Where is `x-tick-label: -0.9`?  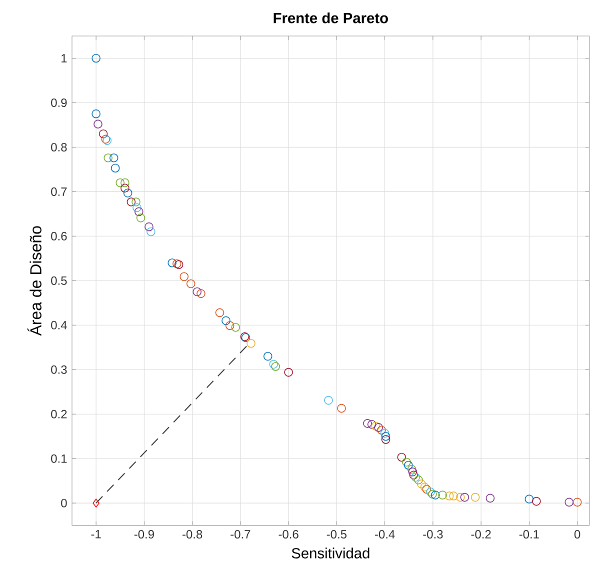
x-tick-label: -0.9 is located at coordinates (144, 534).